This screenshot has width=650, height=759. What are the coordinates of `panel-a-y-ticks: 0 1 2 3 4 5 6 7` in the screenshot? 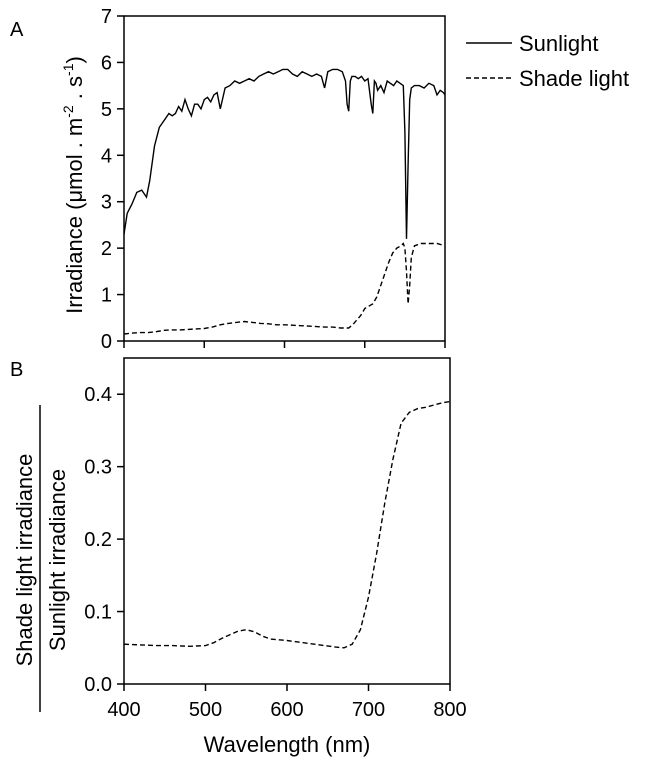 It's located at (112, 179).